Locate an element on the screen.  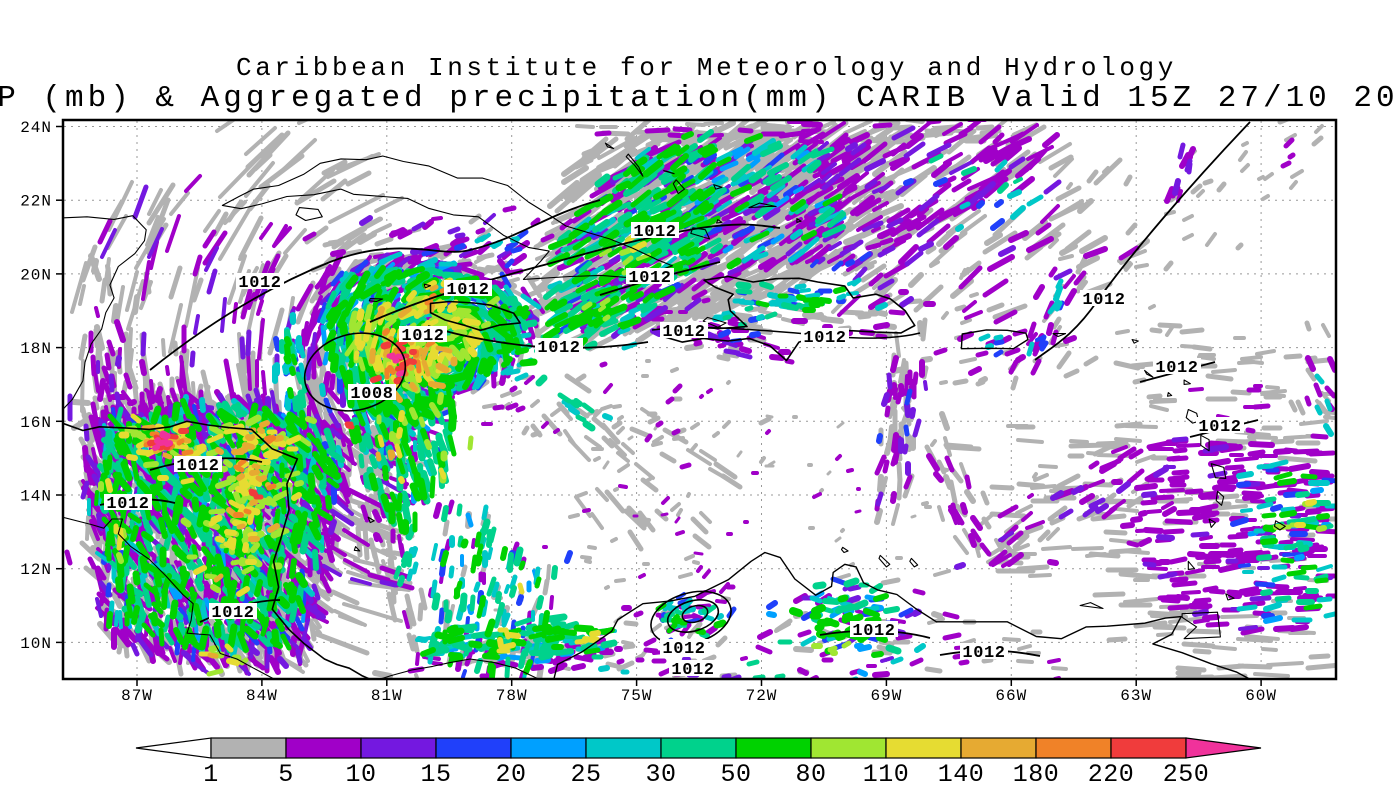
svg-text: 1 is located at coordinates (211, 774).